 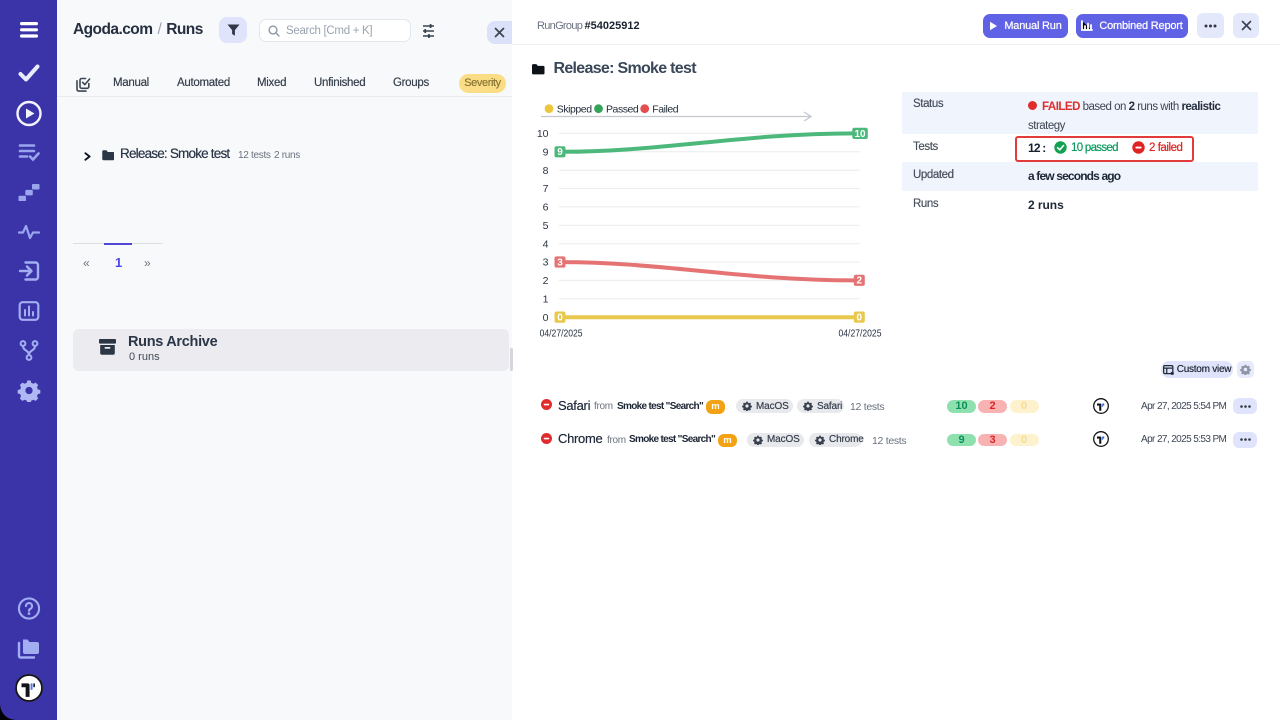 What do you see at coordinates (574, 110) in the screenshot?
I see `svg-text: Skipped` at bounding box center [574, 110].